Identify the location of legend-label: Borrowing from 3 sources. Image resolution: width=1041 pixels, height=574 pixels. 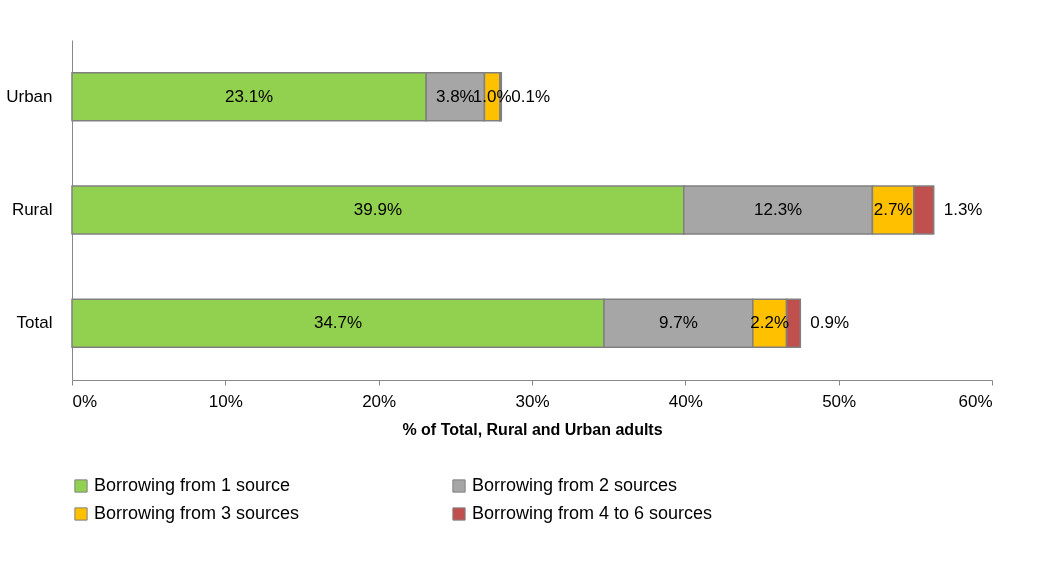
(197, 513).